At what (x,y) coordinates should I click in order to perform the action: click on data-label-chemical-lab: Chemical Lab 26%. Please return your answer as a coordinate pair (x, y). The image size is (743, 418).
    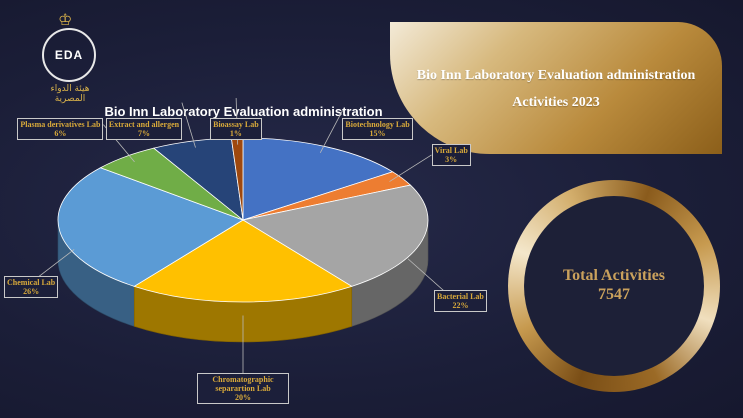
    Looking at the image, I should click on (31, 286).